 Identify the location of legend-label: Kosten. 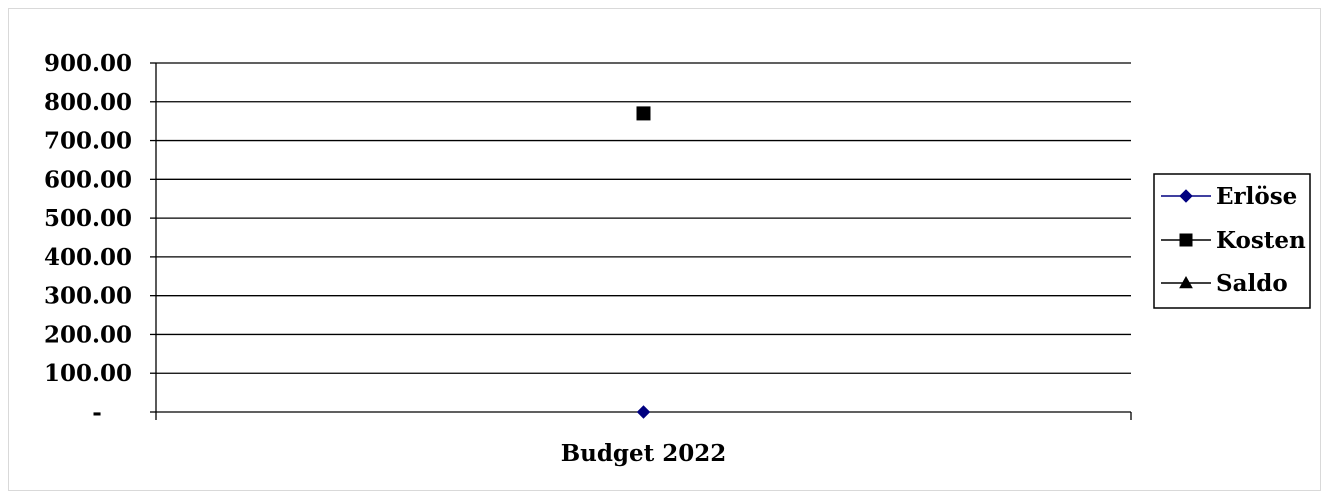
(1261, 240).